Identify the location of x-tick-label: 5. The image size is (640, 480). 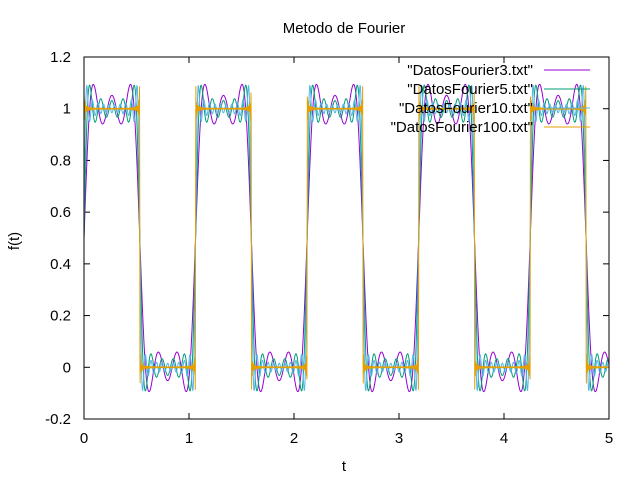
(609, 438).